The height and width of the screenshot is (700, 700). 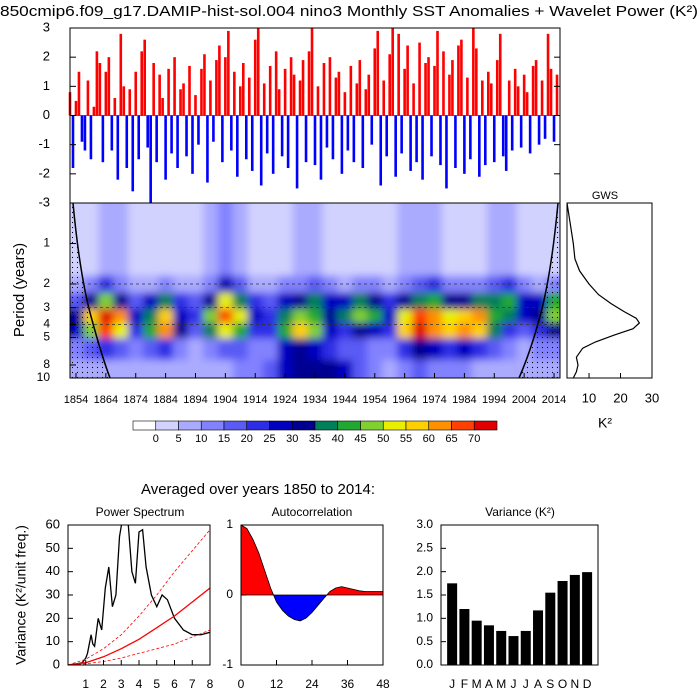 What do you see at coordinates (44, 172) in the screenshot?
I see `y-tick-label: -2` at bounding box center [44, 172].